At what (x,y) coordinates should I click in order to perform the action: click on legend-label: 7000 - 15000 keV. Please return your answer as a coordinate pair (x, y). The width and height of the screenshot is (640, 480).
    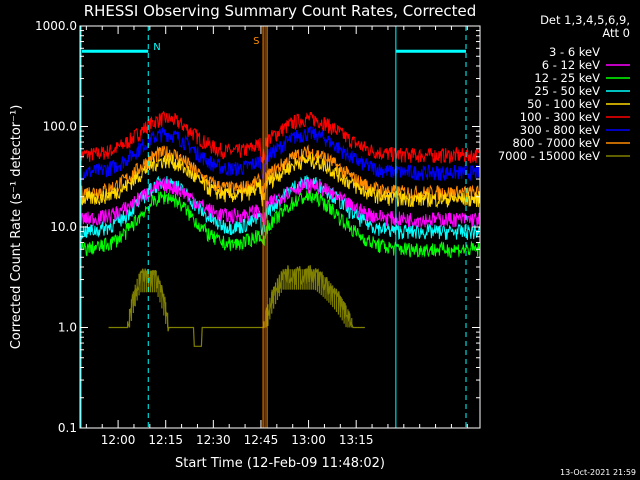
    Looking at the image, I should click on (549, 156).